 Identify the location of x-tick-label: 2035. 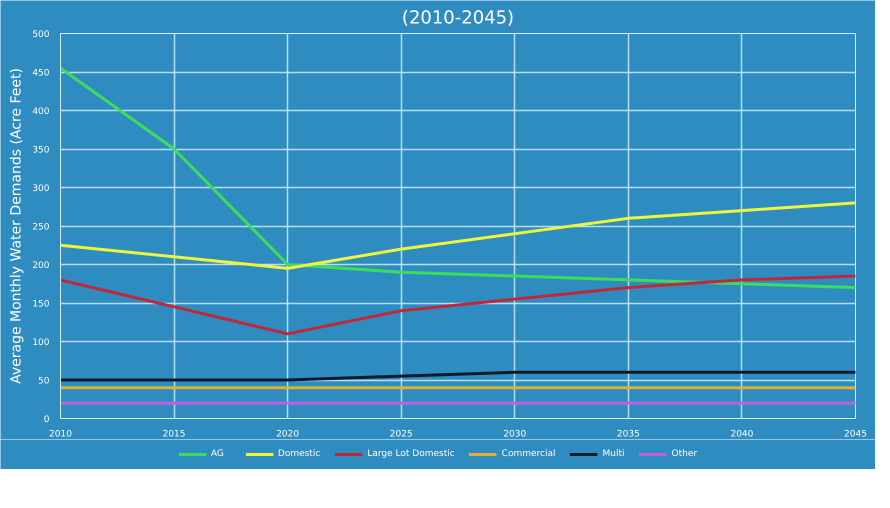
(628, 435).